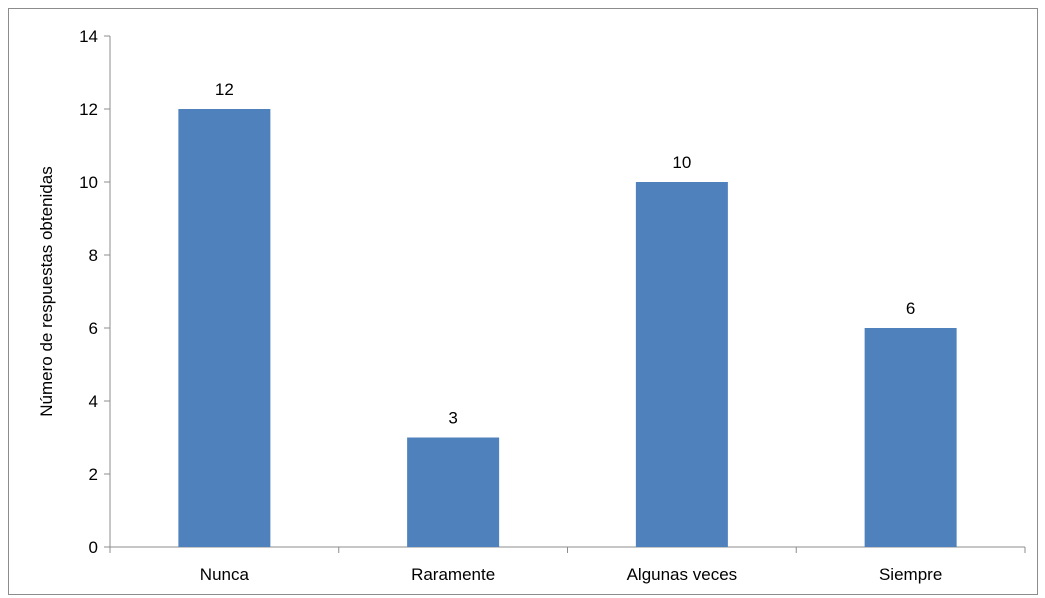 Image resolution: width=1045 pixels, height=598 pixels. I want to click on data-label: 12, so click(224, 89).